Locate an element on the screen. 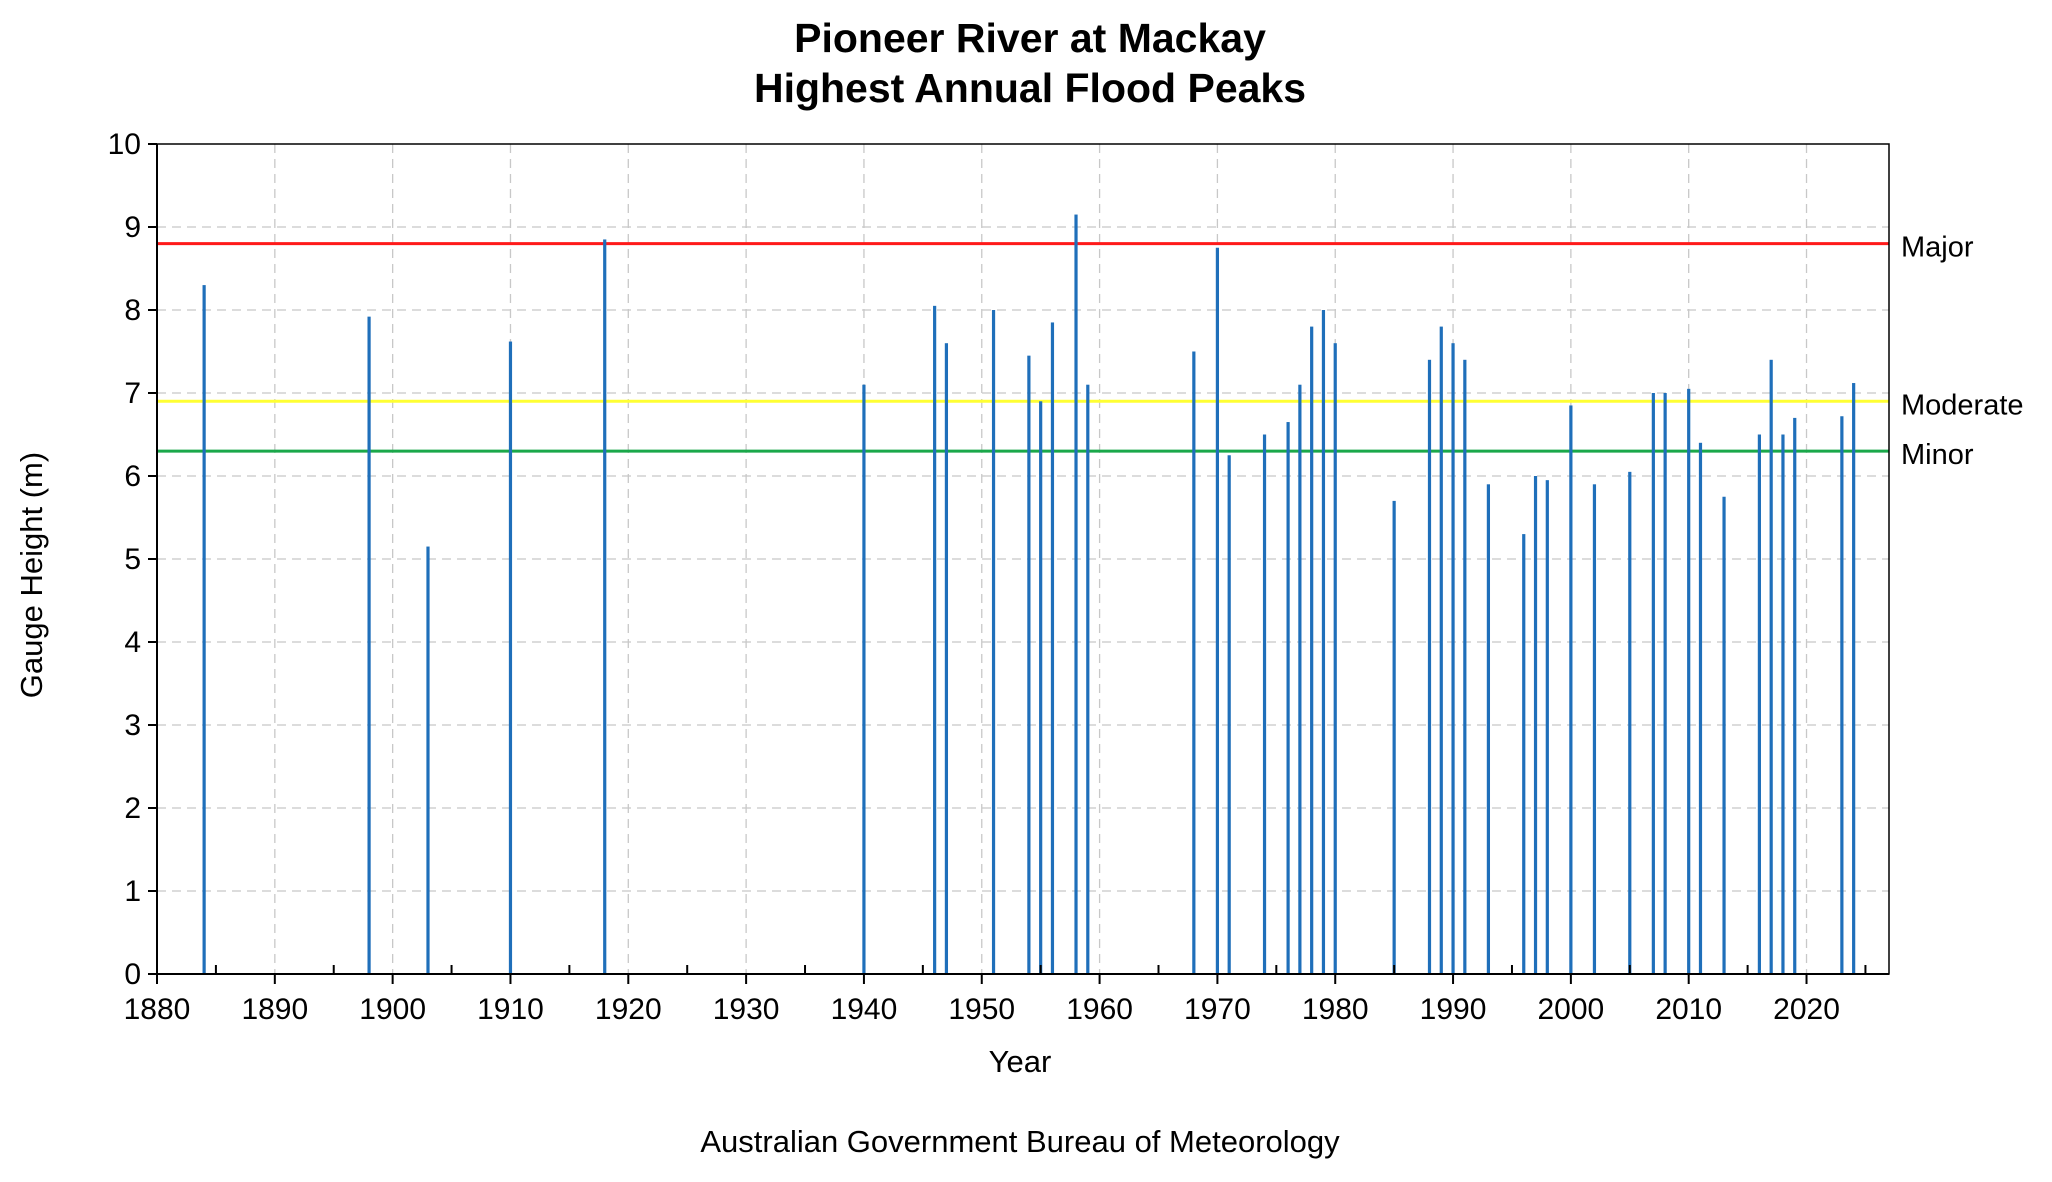 This screenshot has width=2052, height=1182. bar-1978 is located at coordinates (1312, 650).